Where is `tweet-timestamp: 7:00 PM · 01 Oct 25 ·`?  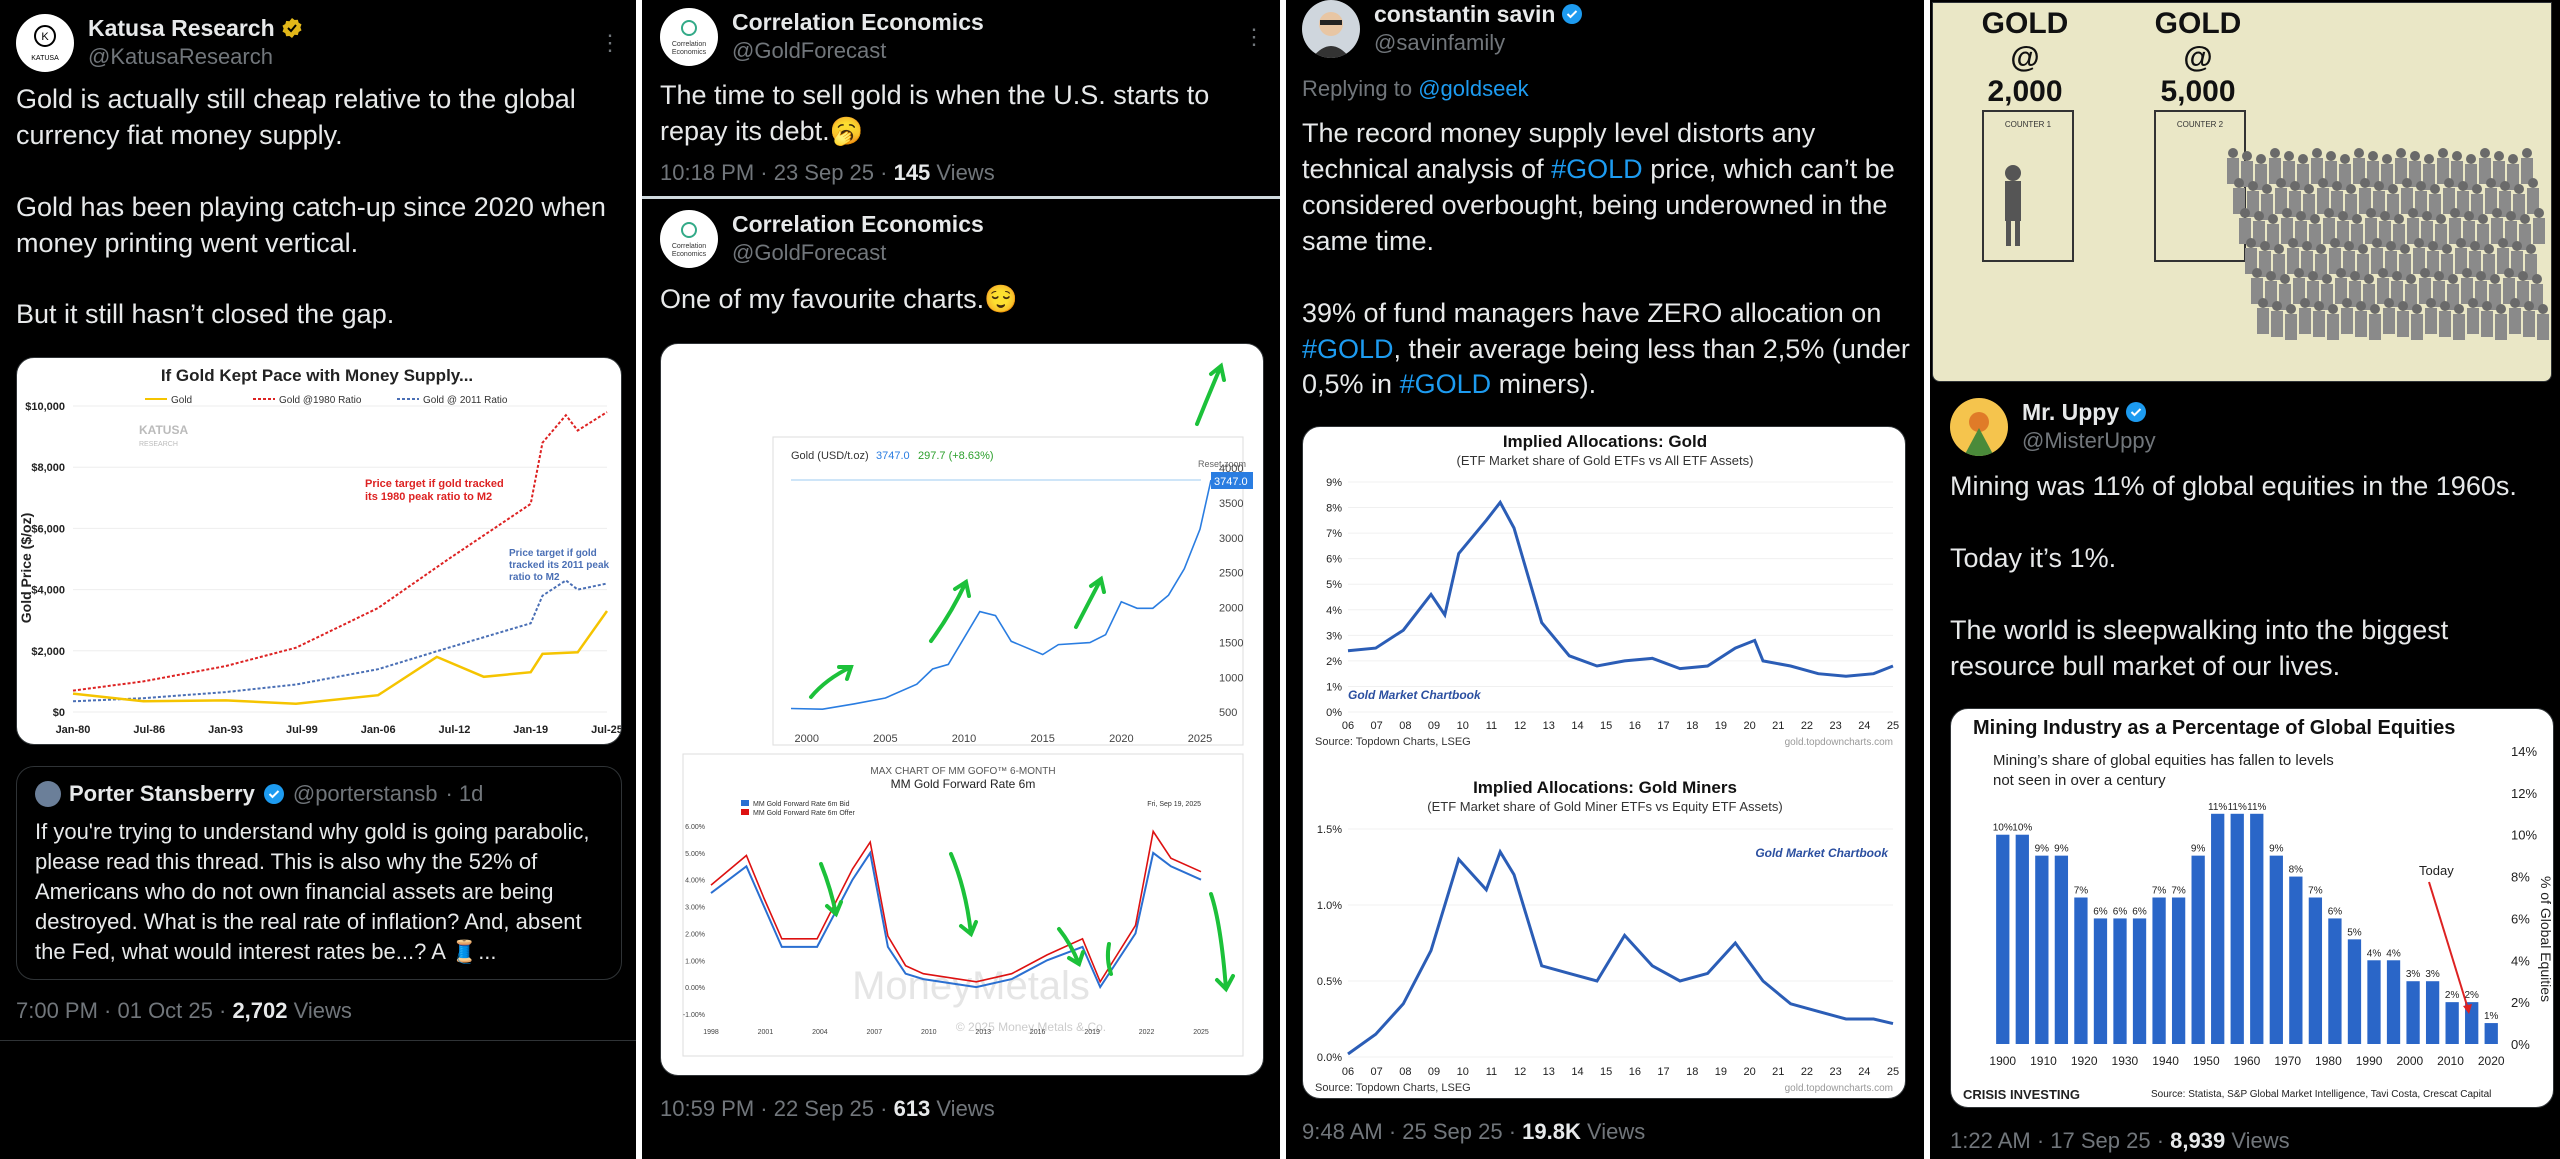 tweet-timestamp: 7:00 PM · 01 Oct 25 · is located at coordinates (124, 1010).